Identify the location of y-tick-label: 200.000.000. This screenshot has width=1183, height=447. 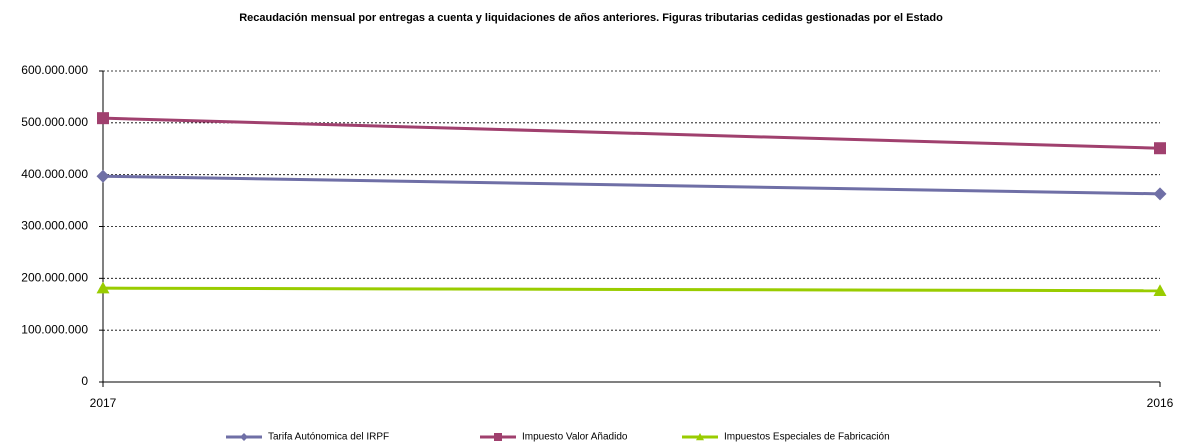
(54, 278).